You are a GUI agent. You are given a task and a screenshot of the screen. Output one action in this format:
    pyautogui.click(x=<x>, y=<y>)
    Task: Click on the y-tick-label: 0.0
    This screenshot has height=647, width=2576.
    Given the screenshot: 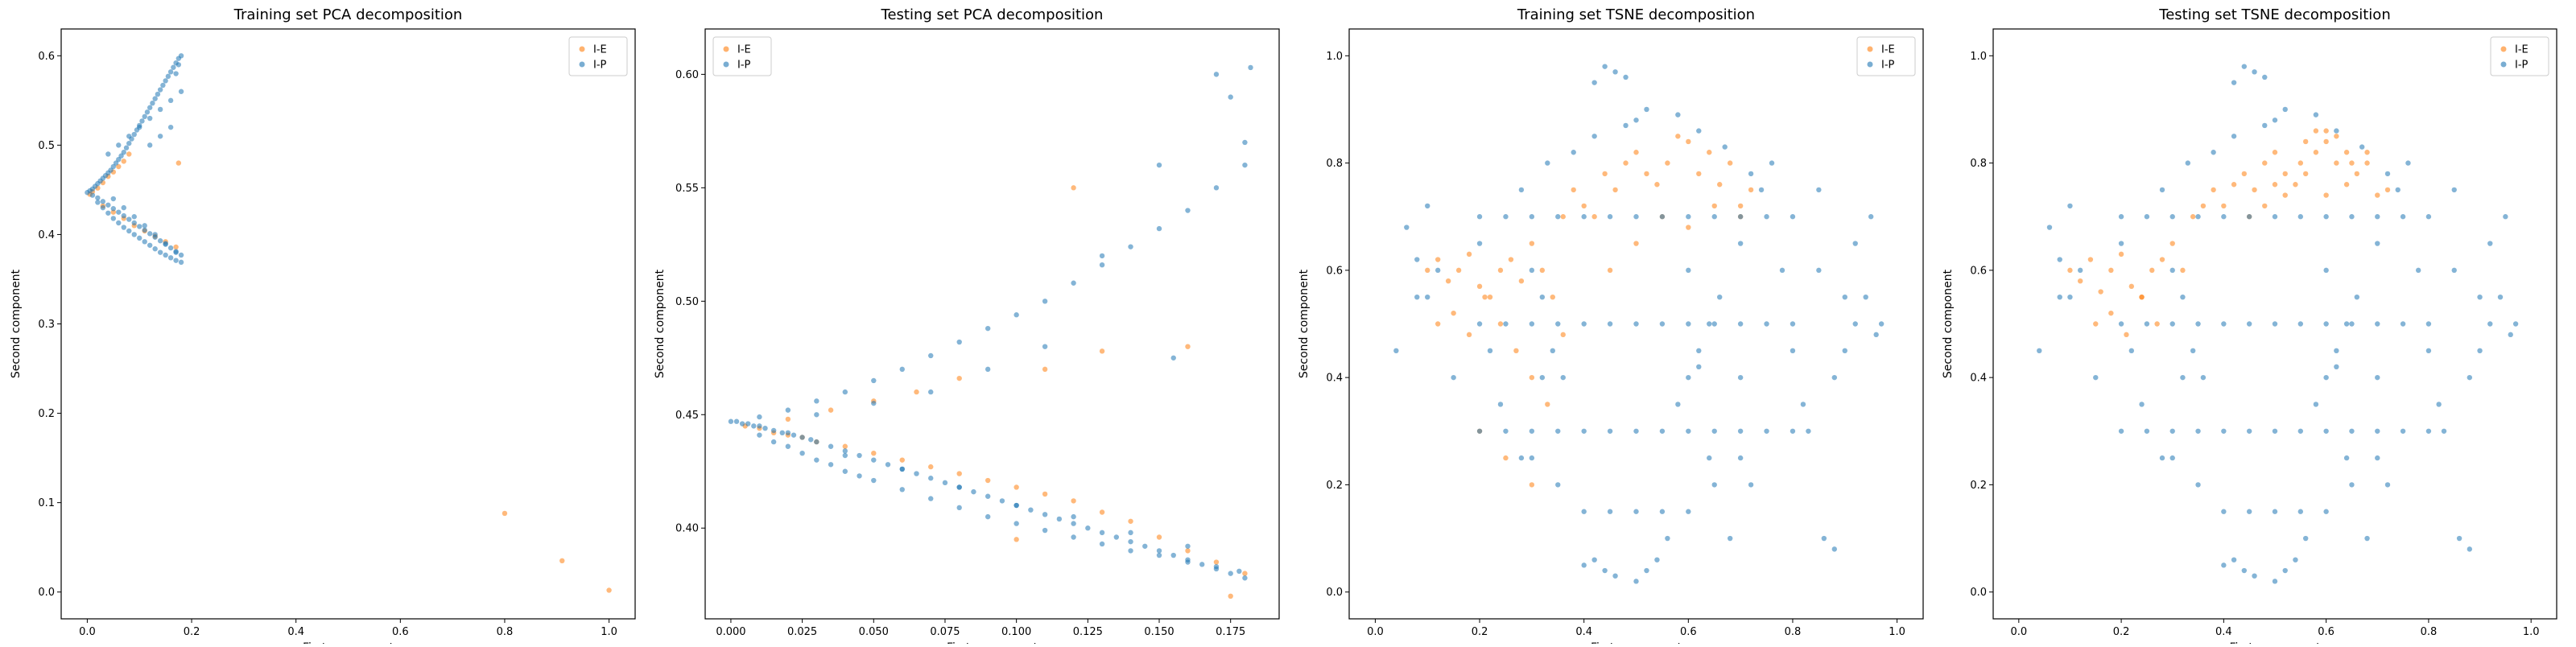 What is the action you would take?
    pyautogui.click(x=1978, y=593)
    